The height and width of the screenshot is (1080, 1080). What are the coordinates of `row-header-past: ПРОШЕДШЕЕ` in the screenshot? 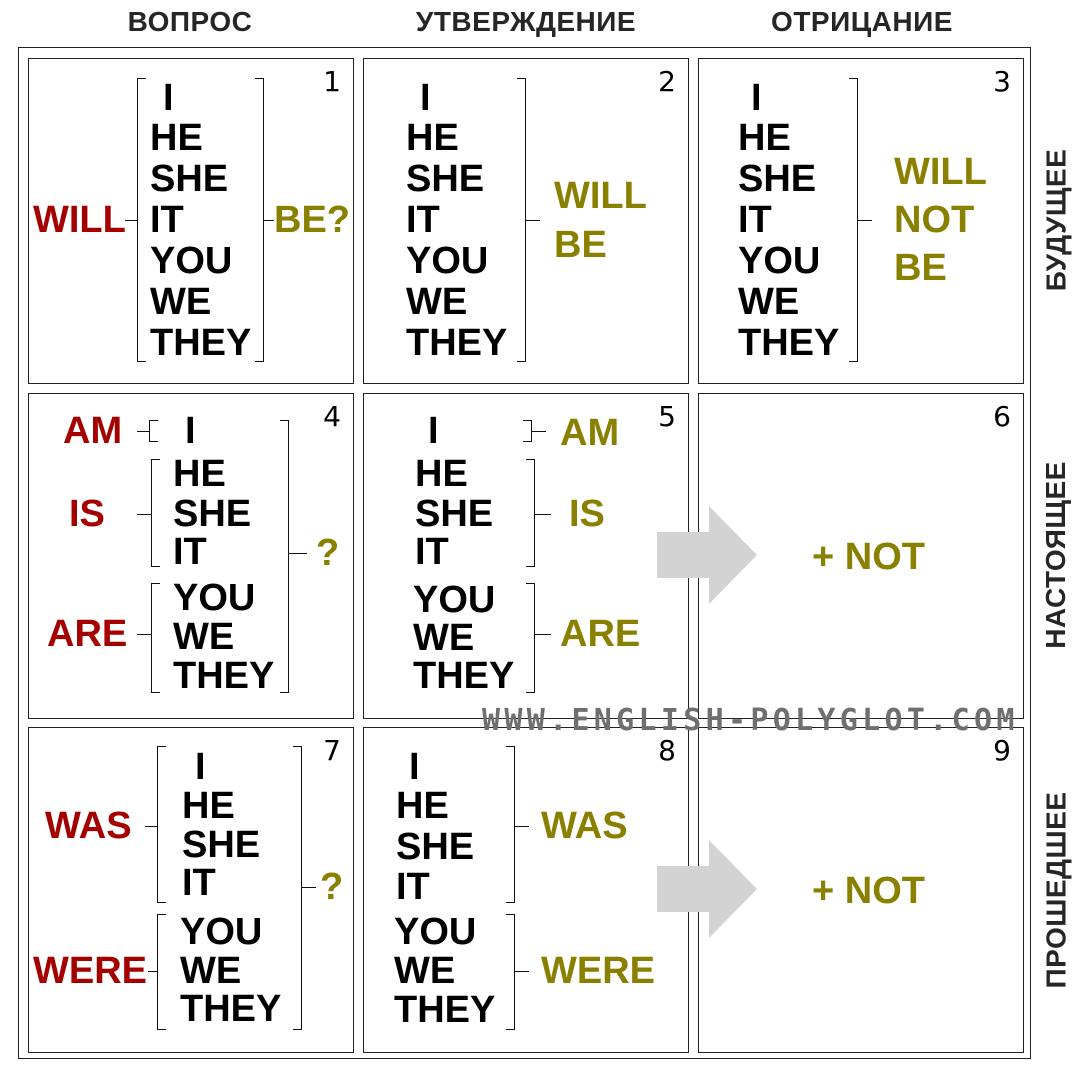 It's located at (1056, 890).